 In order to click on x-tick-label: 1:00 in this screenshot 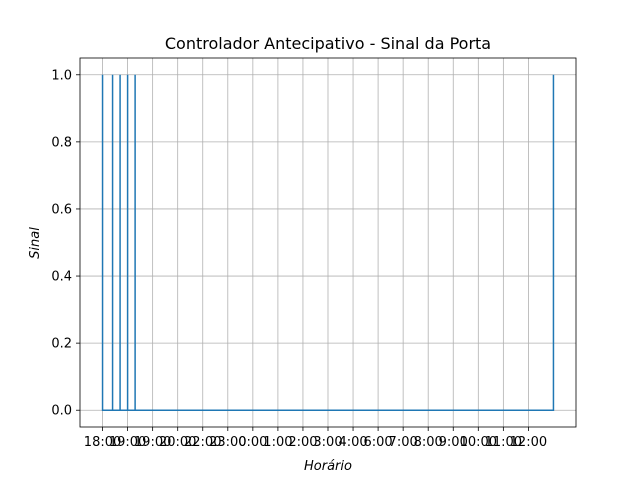, I will do `click(277, 442)`.